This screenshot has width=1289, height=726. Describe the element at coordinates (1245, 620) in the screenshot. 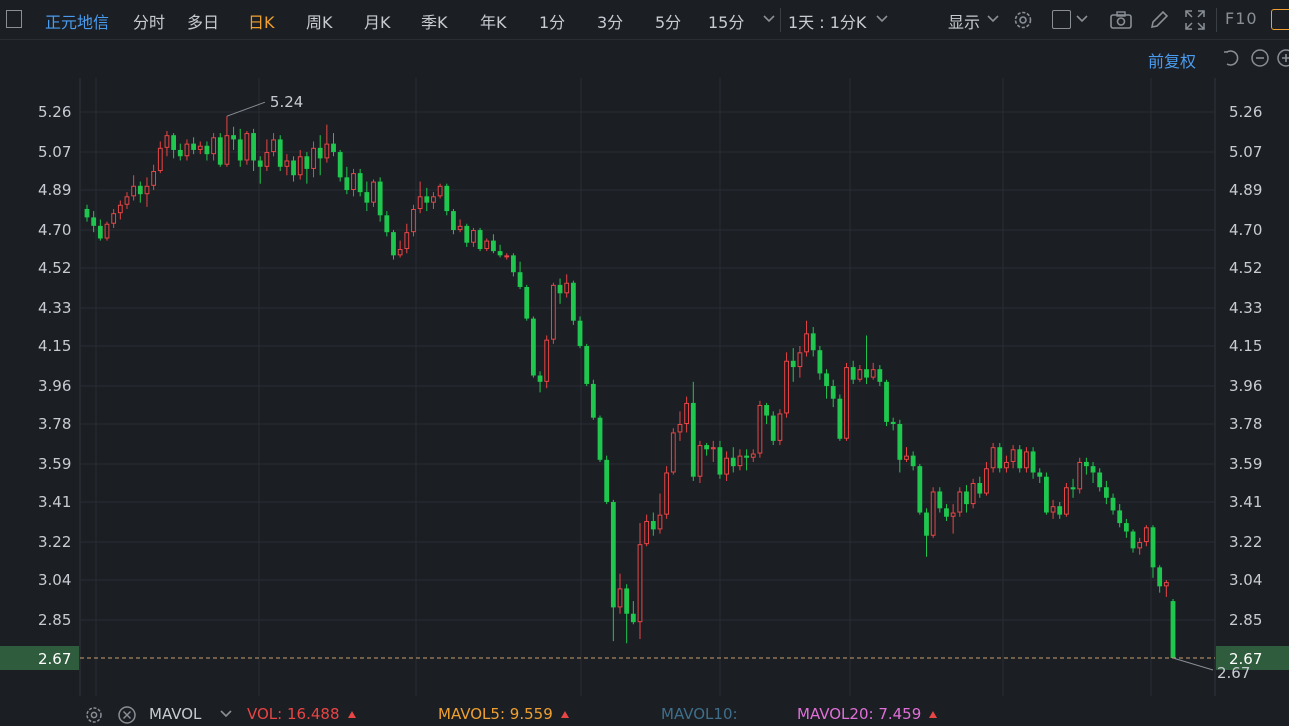

I see `y-tick-label-right: 2.85` at that location.